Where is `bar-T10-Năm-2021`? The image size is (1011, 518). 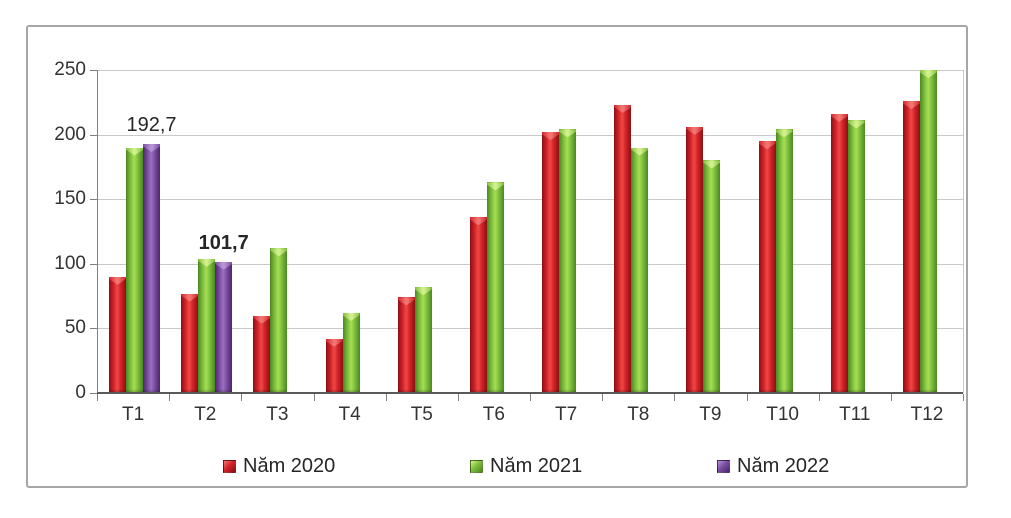
bar-T10-Năm-2021 is located at coordinates (784, 261).